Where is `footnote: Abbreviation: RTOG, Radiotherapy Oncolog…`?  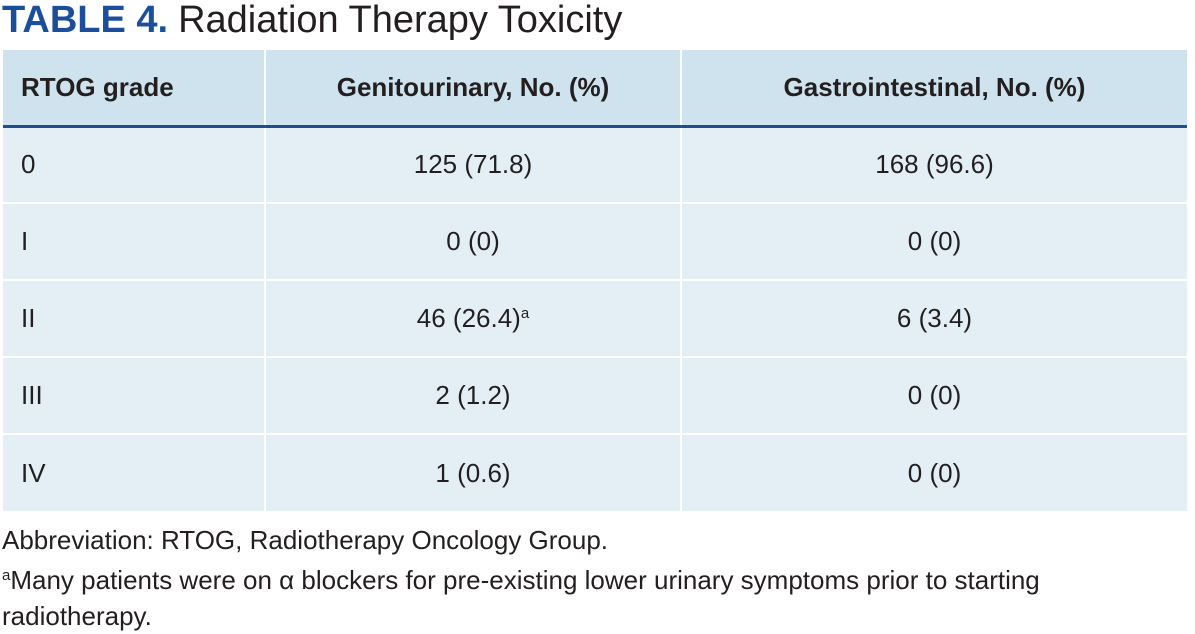
footnote: Abbreviation: RTOG, Radiotherapy Oncolog… is located at coordinates (598, 540).